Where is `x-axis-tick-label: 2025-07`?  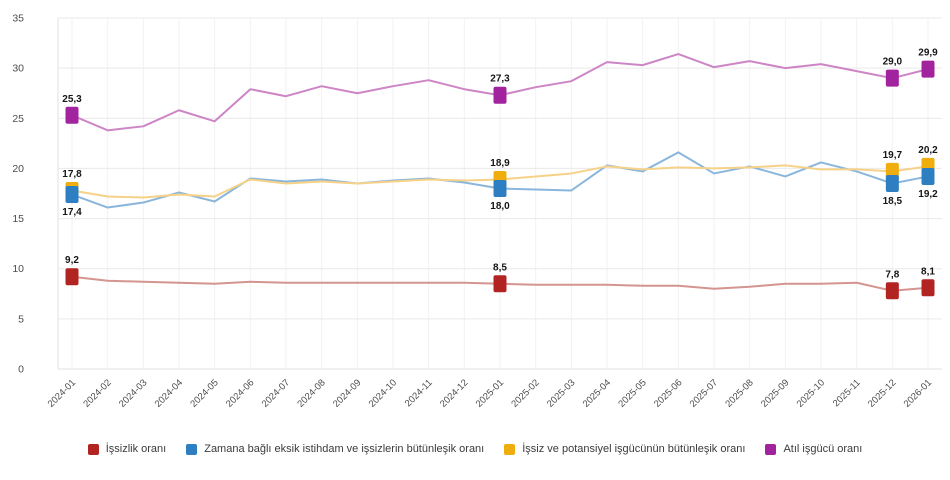 x-axis-tick-label: 2025-07 is located at coordinates (704, 393).